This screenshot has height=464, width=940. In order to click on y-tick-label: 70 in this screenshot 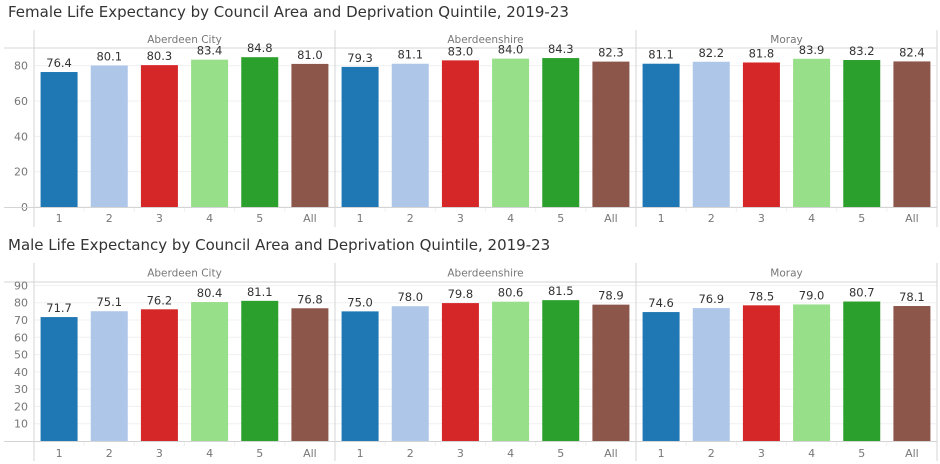, I will do `click(21, 320)`.